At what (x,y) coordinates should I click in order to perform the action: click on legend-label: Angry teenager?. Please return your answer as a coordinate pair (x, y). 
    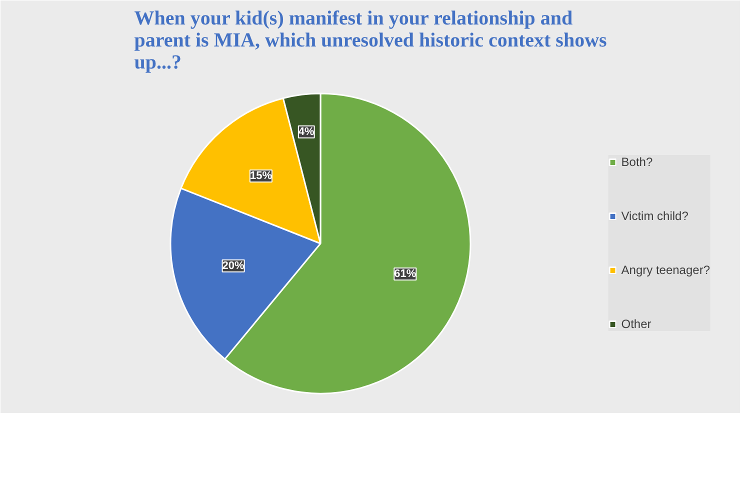
    Looking at the image, I should click on (665, 270).